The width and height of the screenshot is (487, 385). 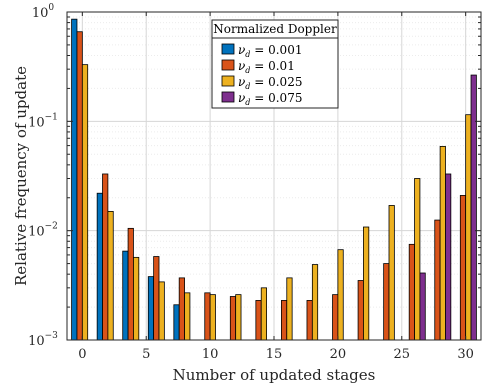 I want to click on legend-title: Normalized Doppler, so click(x=275, y=29).